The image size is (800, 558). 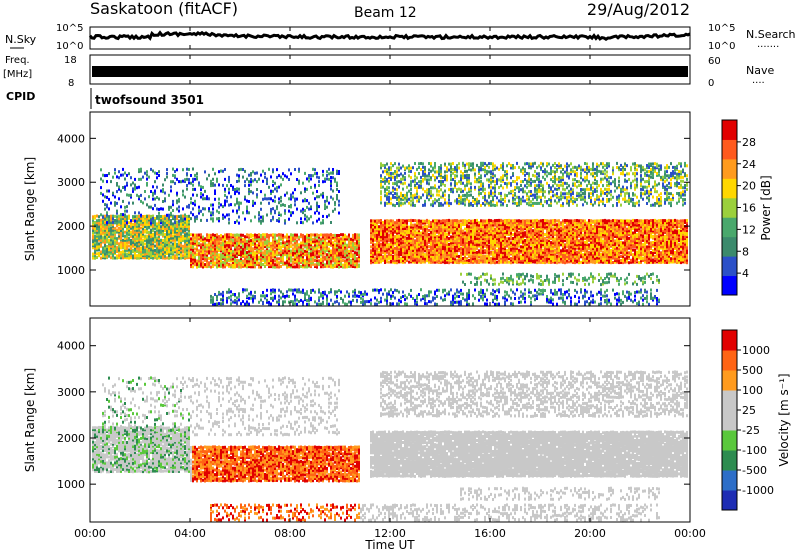 What do you see at coordinates (69, 28) in the screenshot?
I see `noise-tick-left-top: 10^5` at bounding box center [69, 28].